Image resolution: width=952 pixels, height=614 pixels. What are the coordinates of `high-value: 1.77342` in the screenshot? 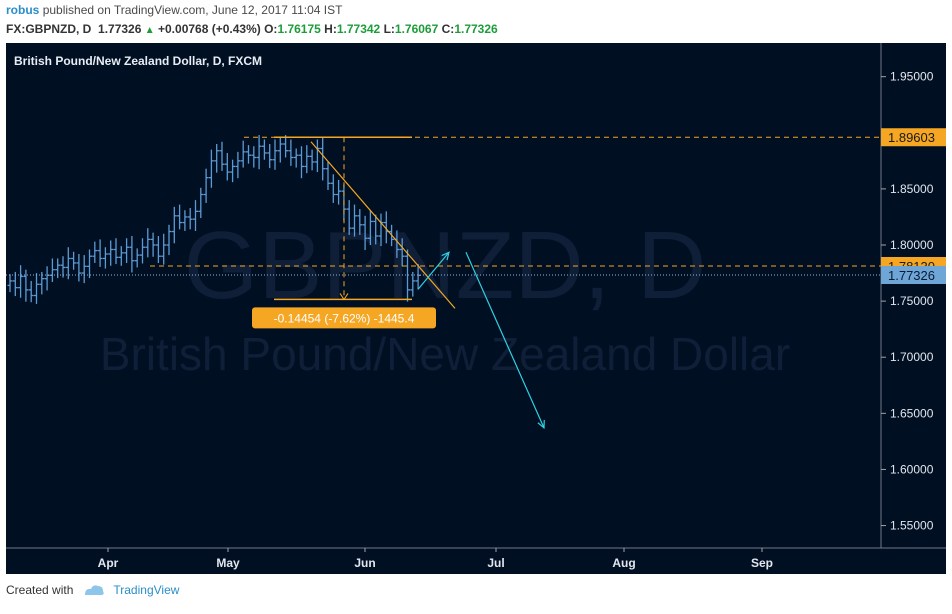 It's located at (358, 29).